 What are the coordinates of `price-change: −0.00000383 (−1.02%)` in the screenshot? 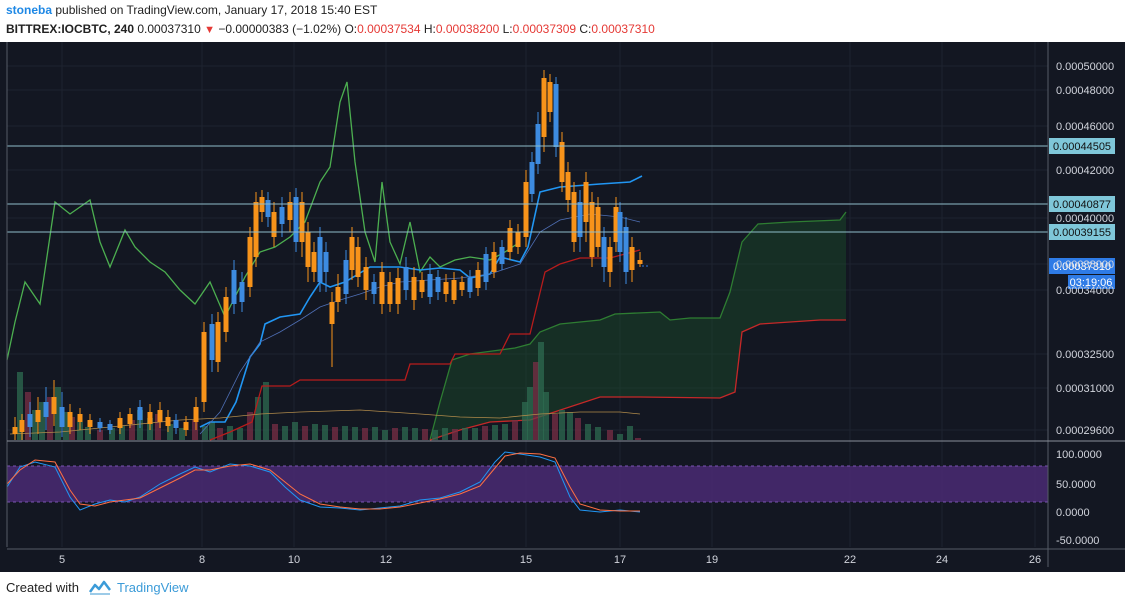 It's located at (280, 29).